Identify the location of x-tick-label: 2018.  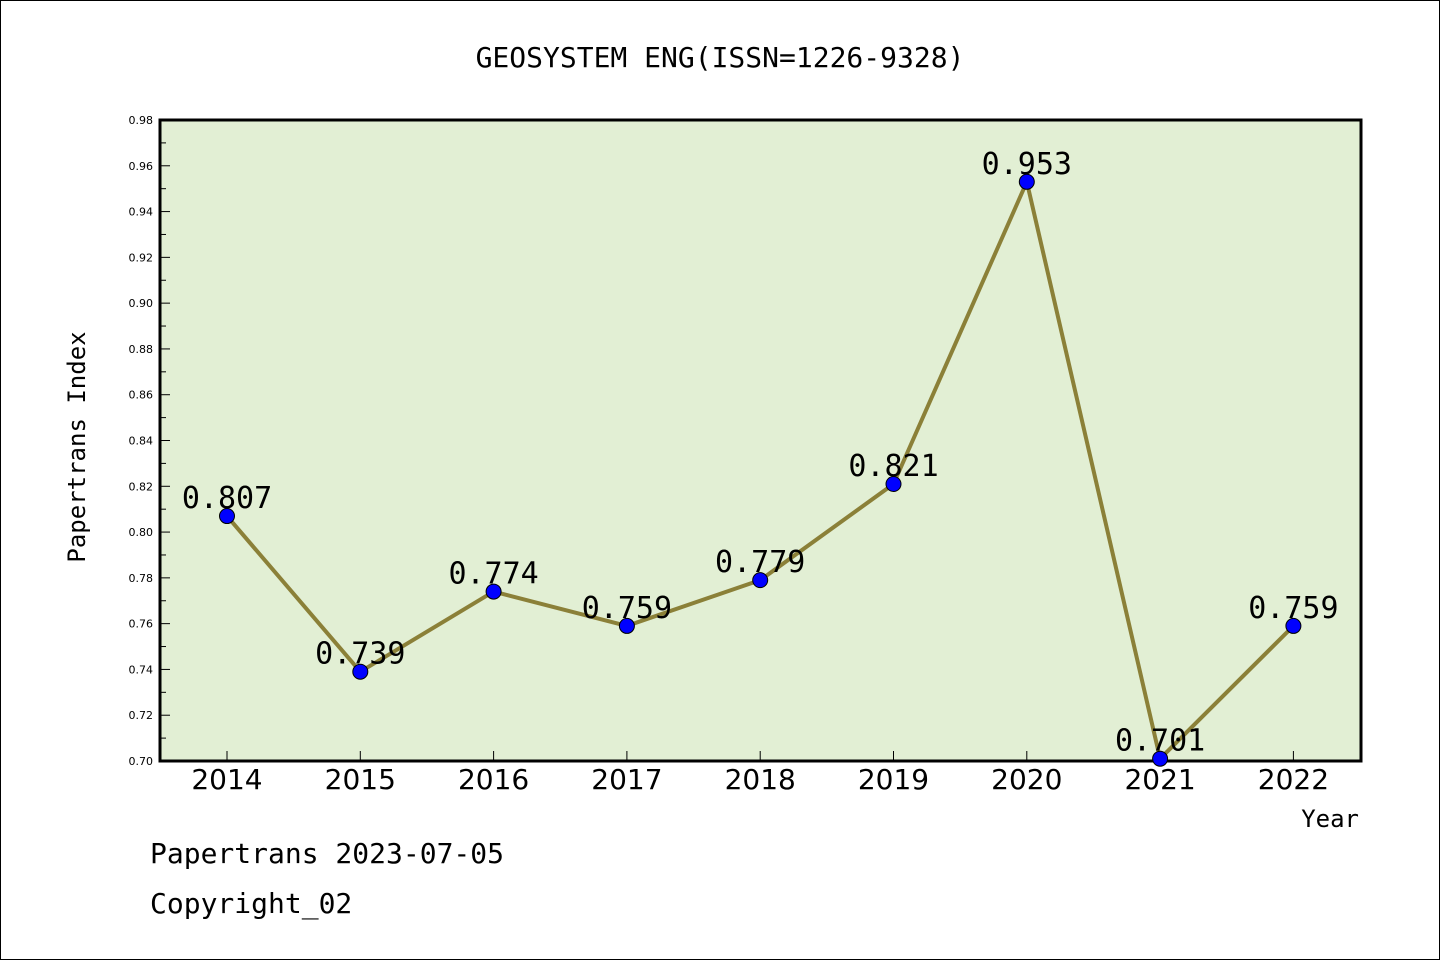
(760, 779).